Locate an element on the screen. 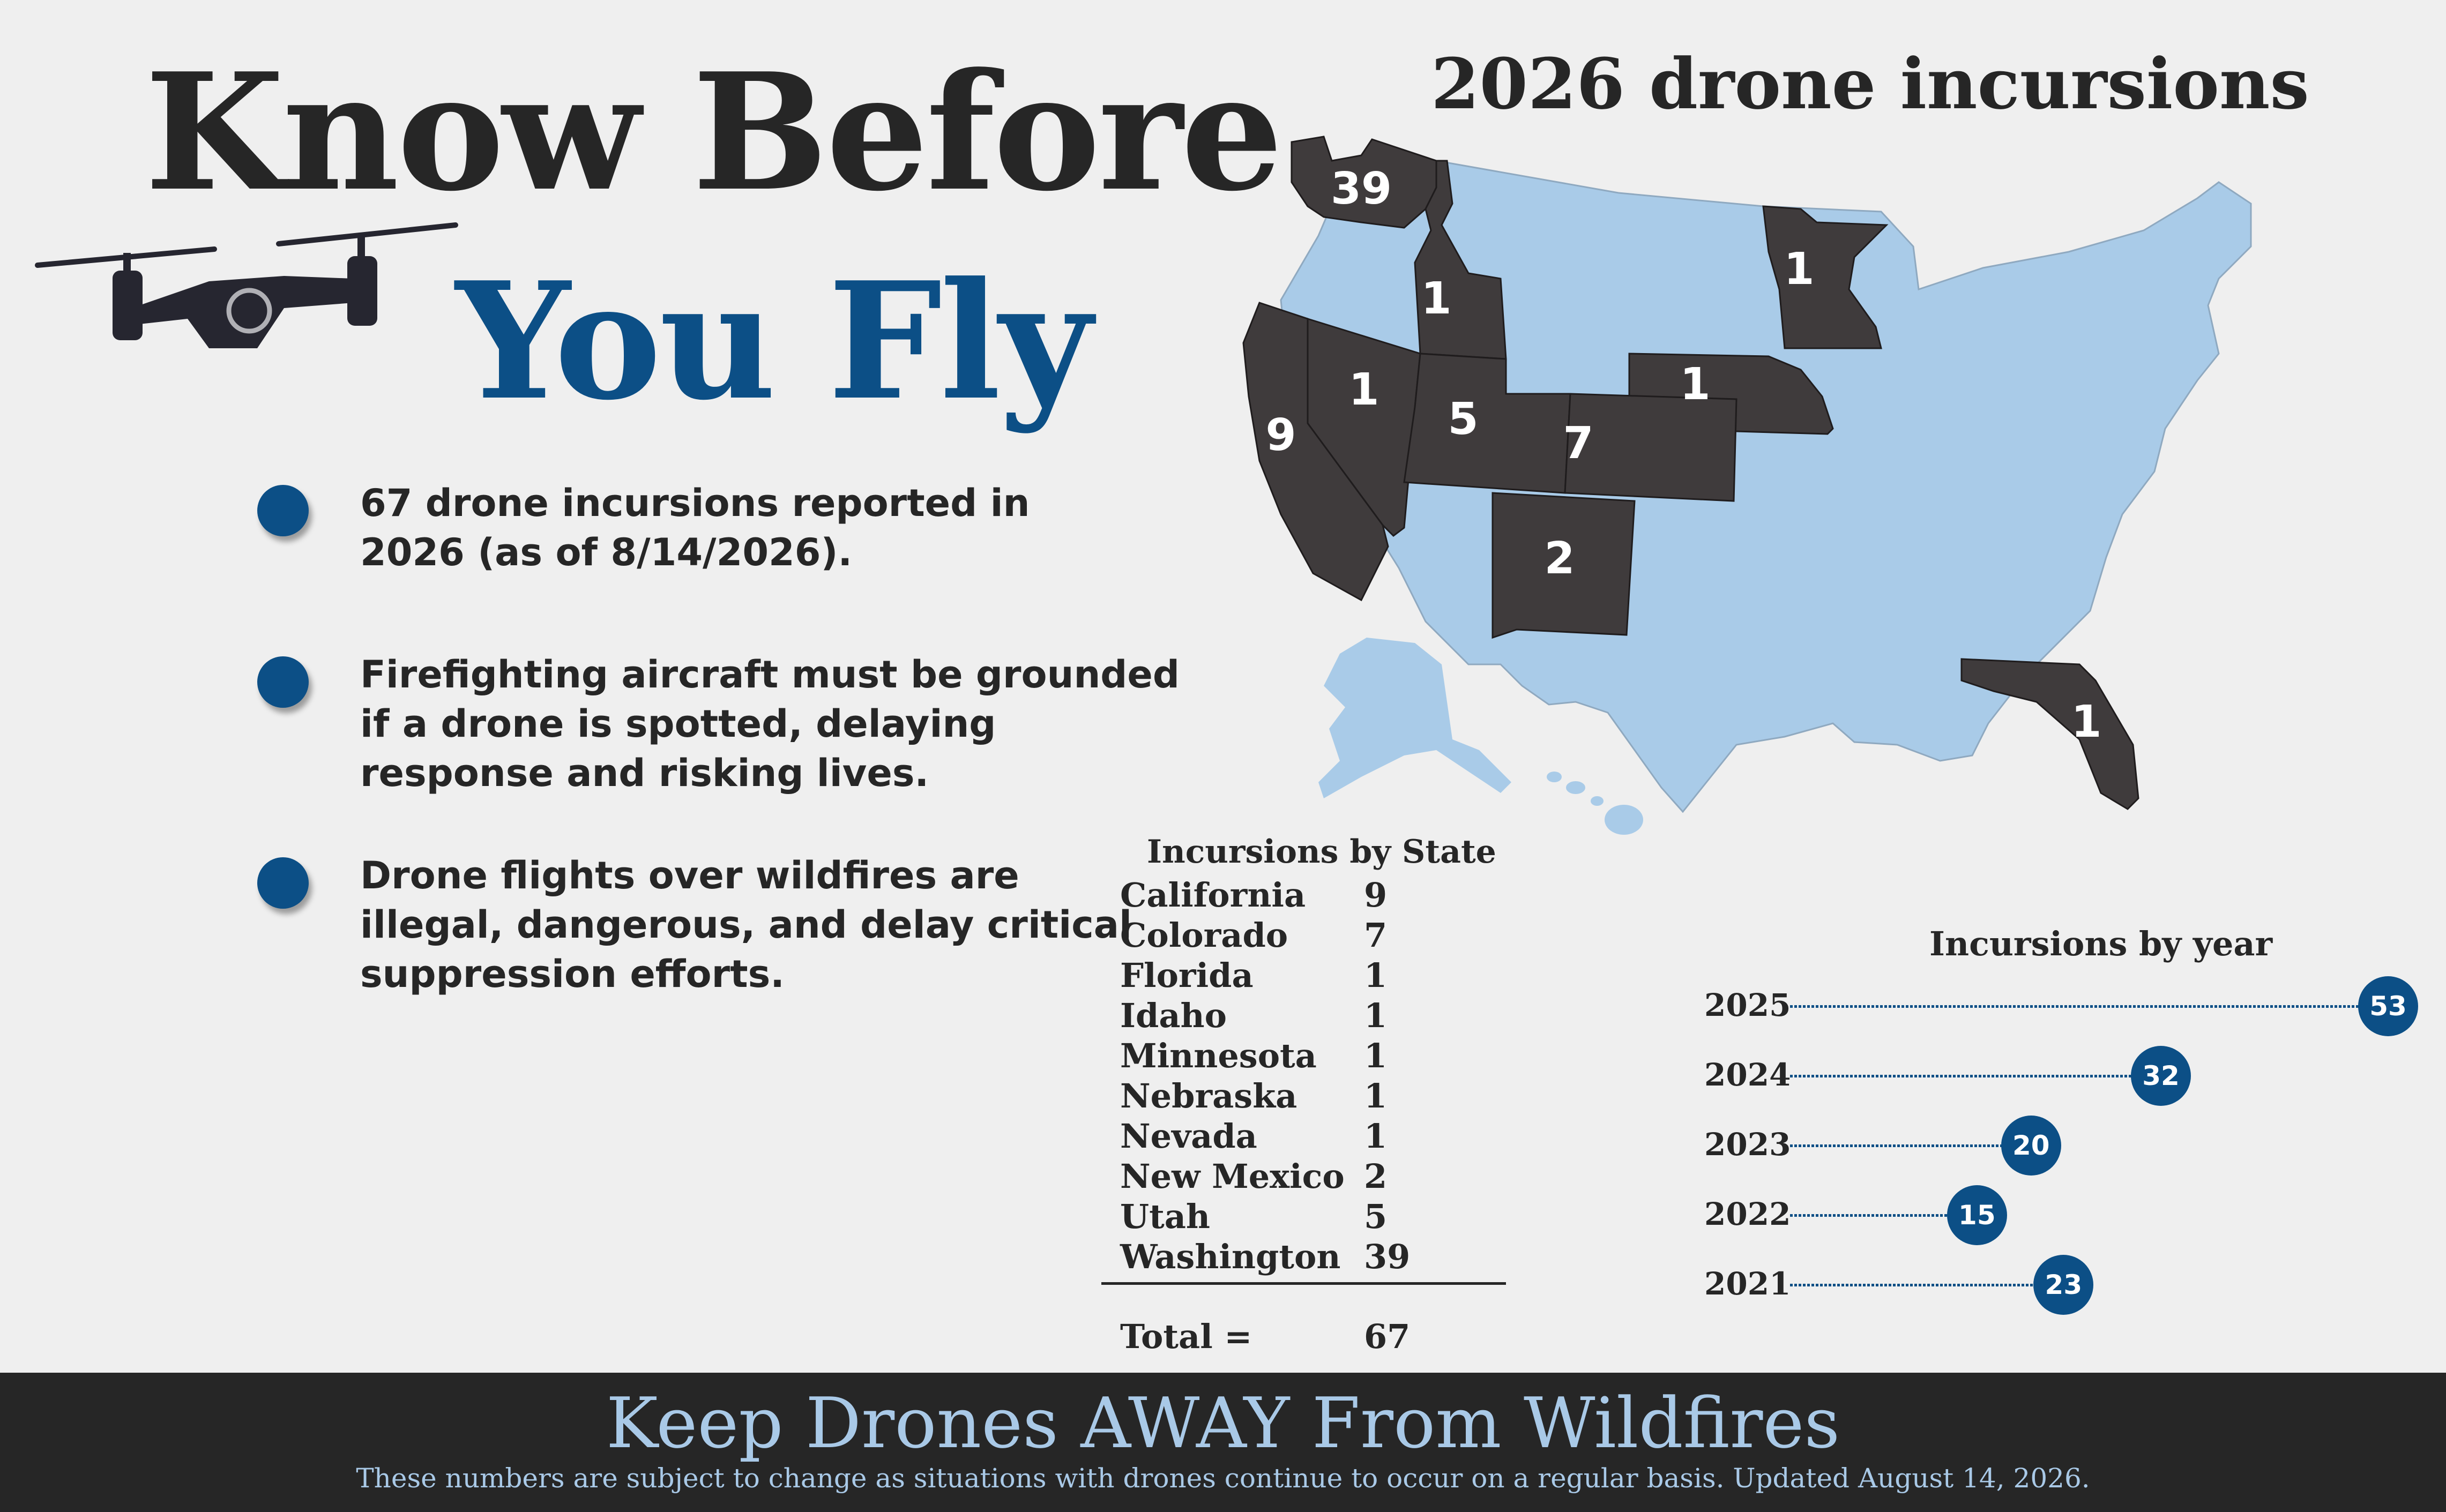 Image resolution: width=2446 pixels, height=1512 pixels. footer-bar is located at coordinates (1223, 1442).